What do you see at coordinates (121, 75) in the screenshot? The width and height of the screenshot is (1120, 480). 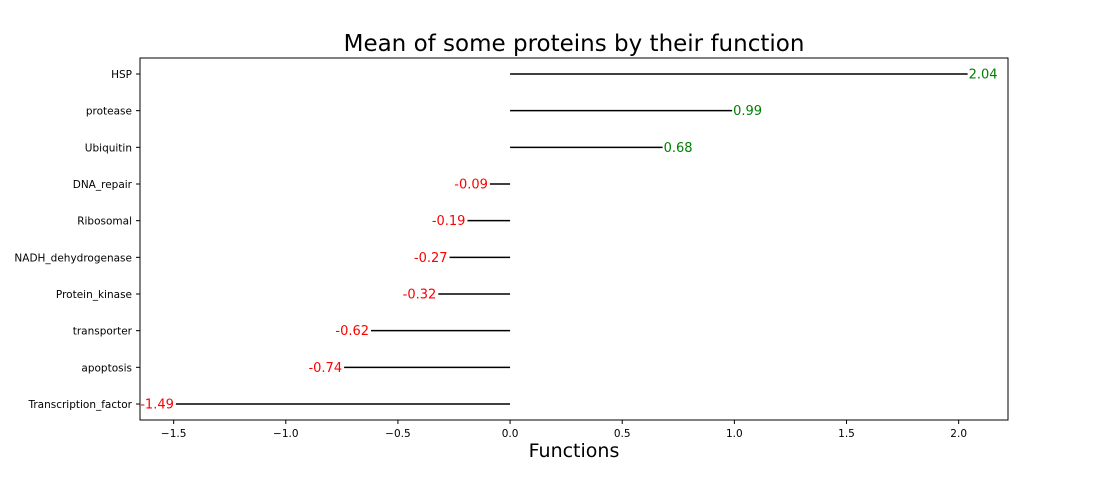 I see `y-tick-label: HSP` at bounding box center [121, 75].